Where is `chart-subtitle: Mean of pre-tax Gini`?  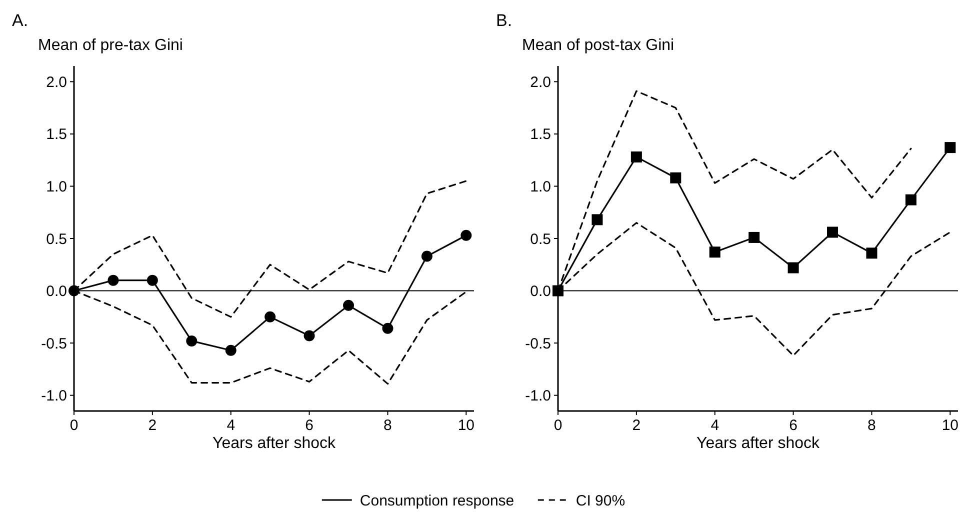
chart-subtitle: Mean of pre-tax Gini is located at coordinates (110, 45).